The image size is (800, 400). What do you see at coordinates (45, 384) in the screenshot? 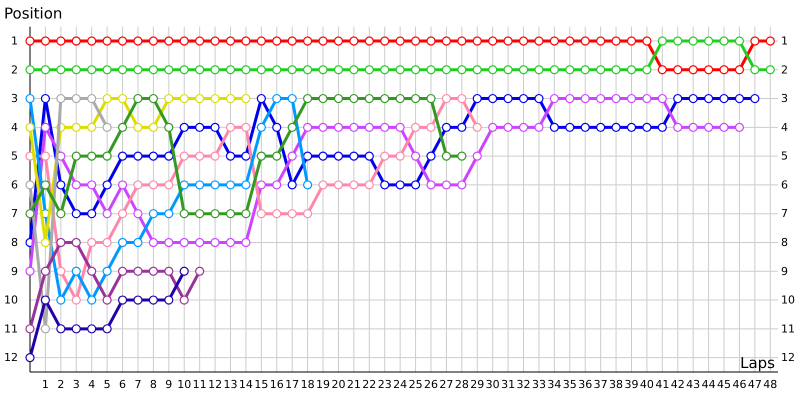
I see `x-tick-label: 1` at bounding box center [45, 384].